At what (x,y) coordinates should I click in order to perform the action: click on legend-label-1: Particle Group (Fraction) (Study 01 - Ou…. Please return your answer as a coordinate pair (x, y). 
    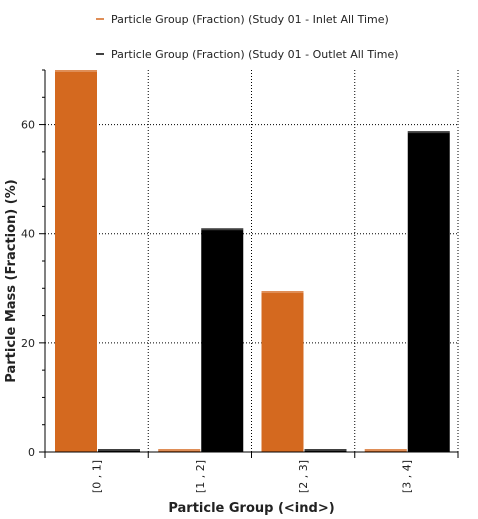
    Looking at the image, I should click on (255, 54).